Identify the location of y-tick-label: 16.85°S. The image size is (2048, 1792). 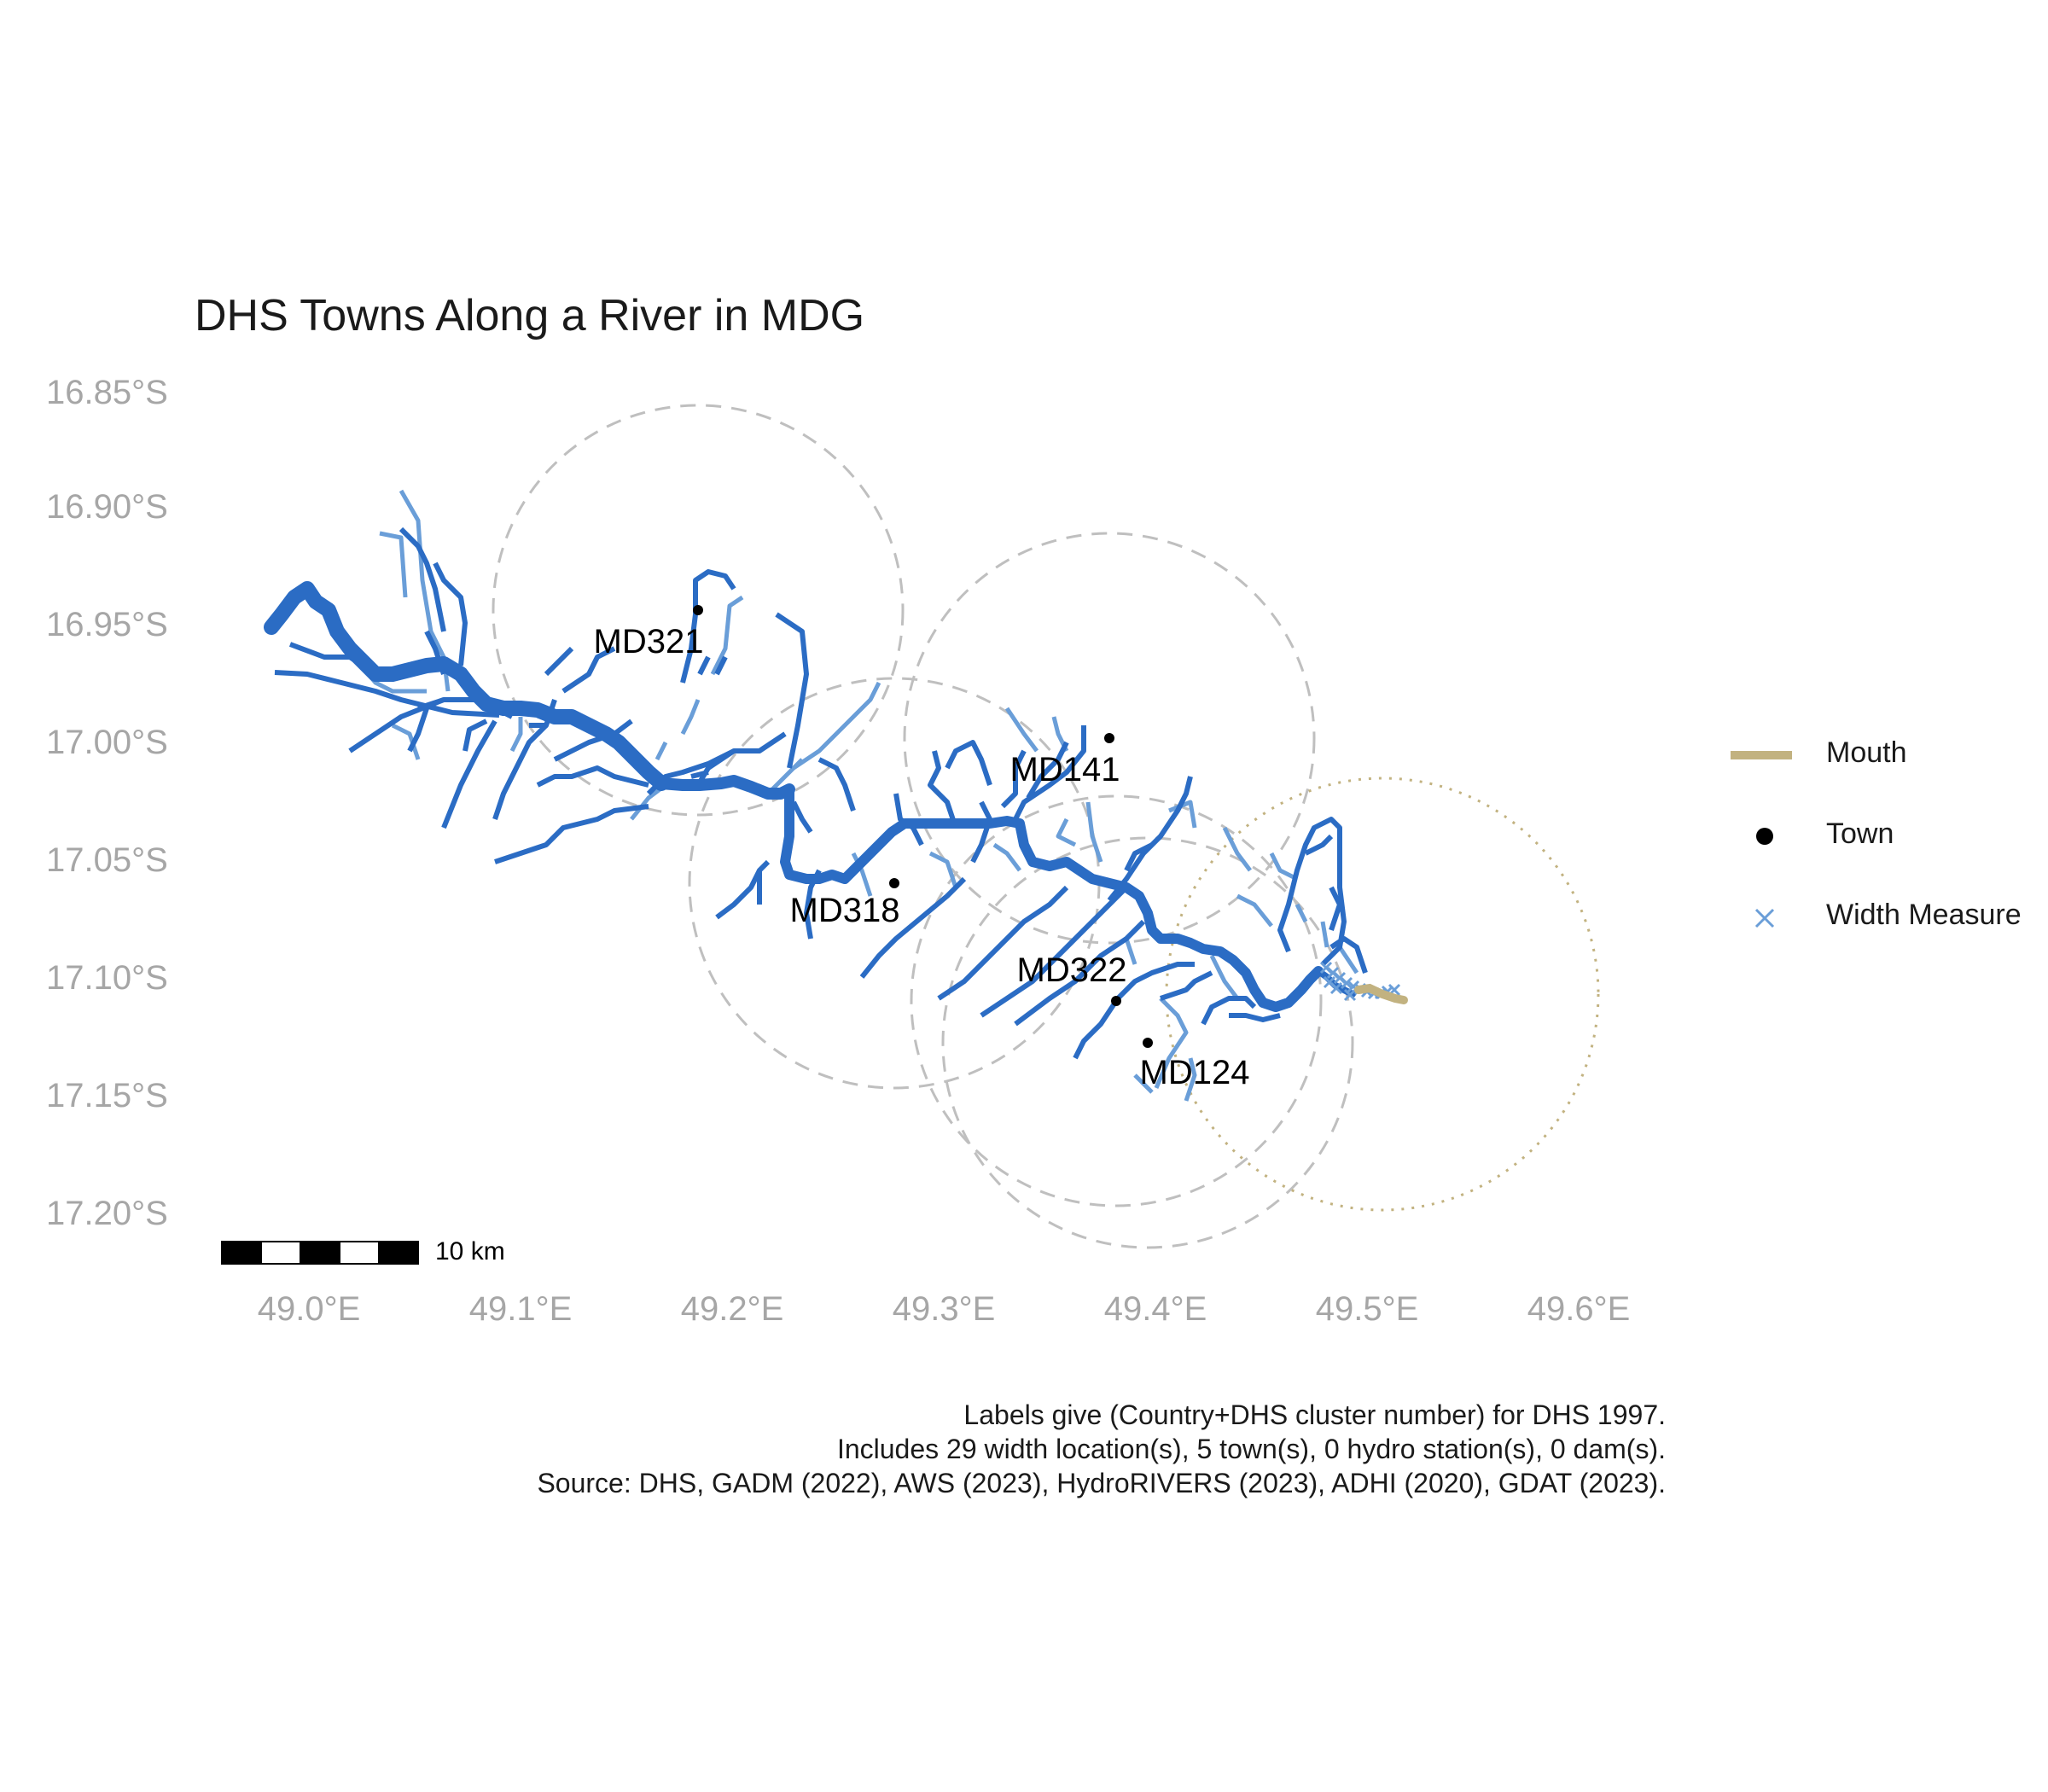
(107, 392).